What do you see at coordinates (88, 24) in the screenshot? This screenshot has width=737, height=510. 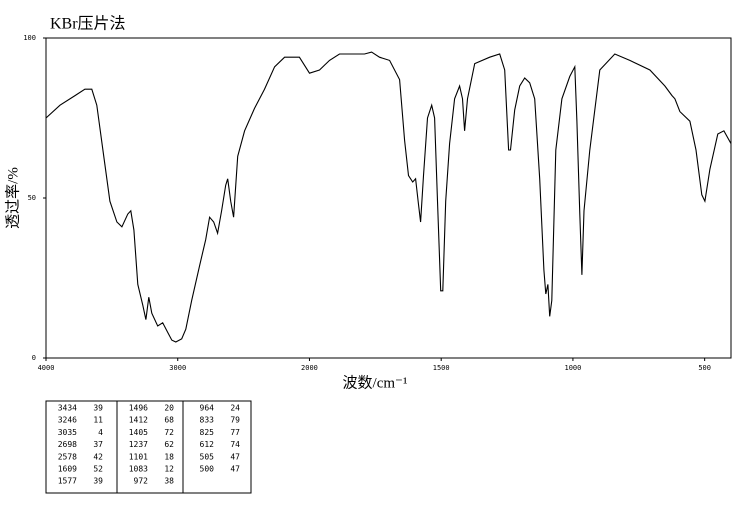 I see `chart-title: KBr压片法` at bounding box center [88, 24].